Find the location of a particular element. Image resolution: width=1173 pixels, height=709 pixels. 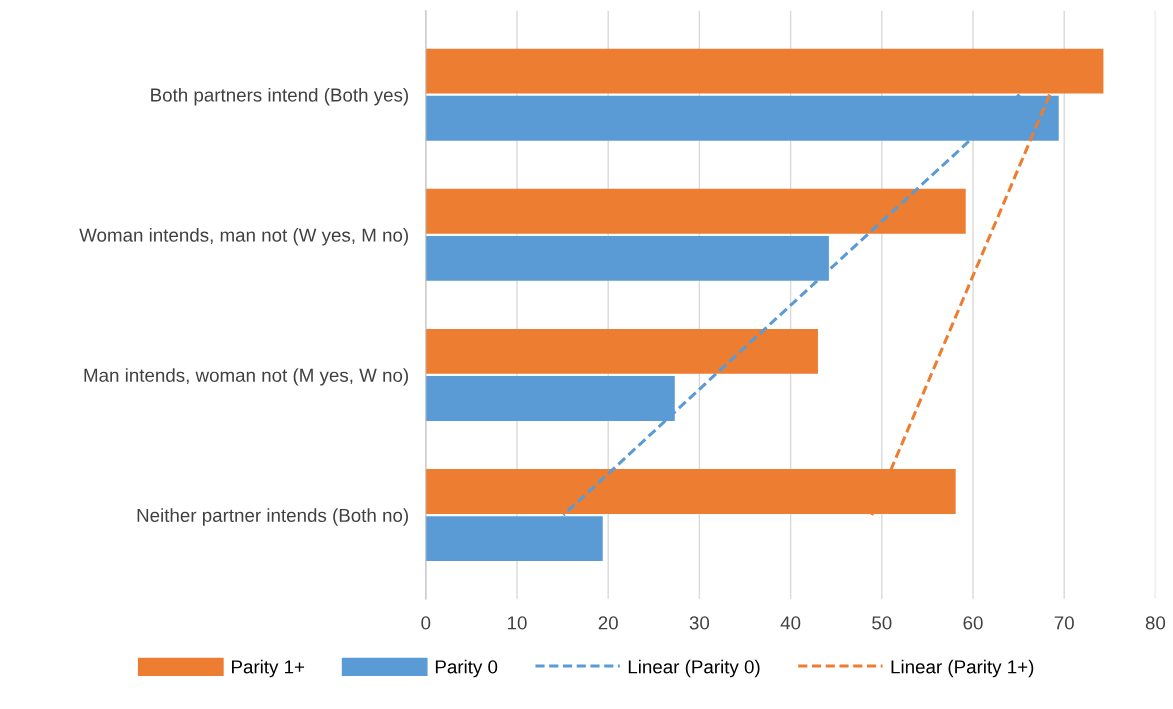

legend-label: Linear (Parity 1+) is located at coordinates (962, 668).